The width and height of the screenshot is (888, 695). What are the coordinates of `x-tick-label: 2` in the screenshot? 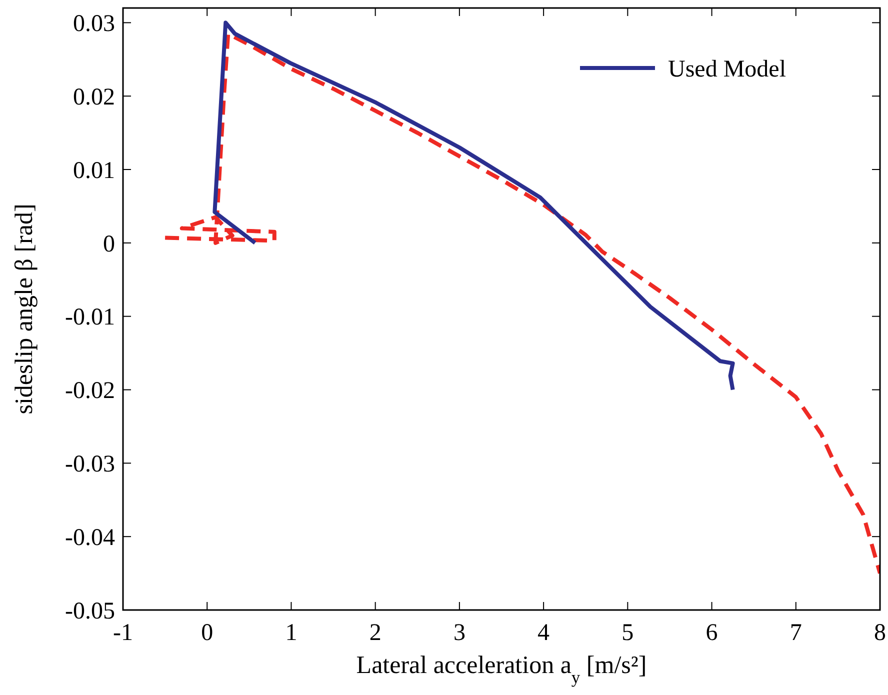 It's located at (375, 633).